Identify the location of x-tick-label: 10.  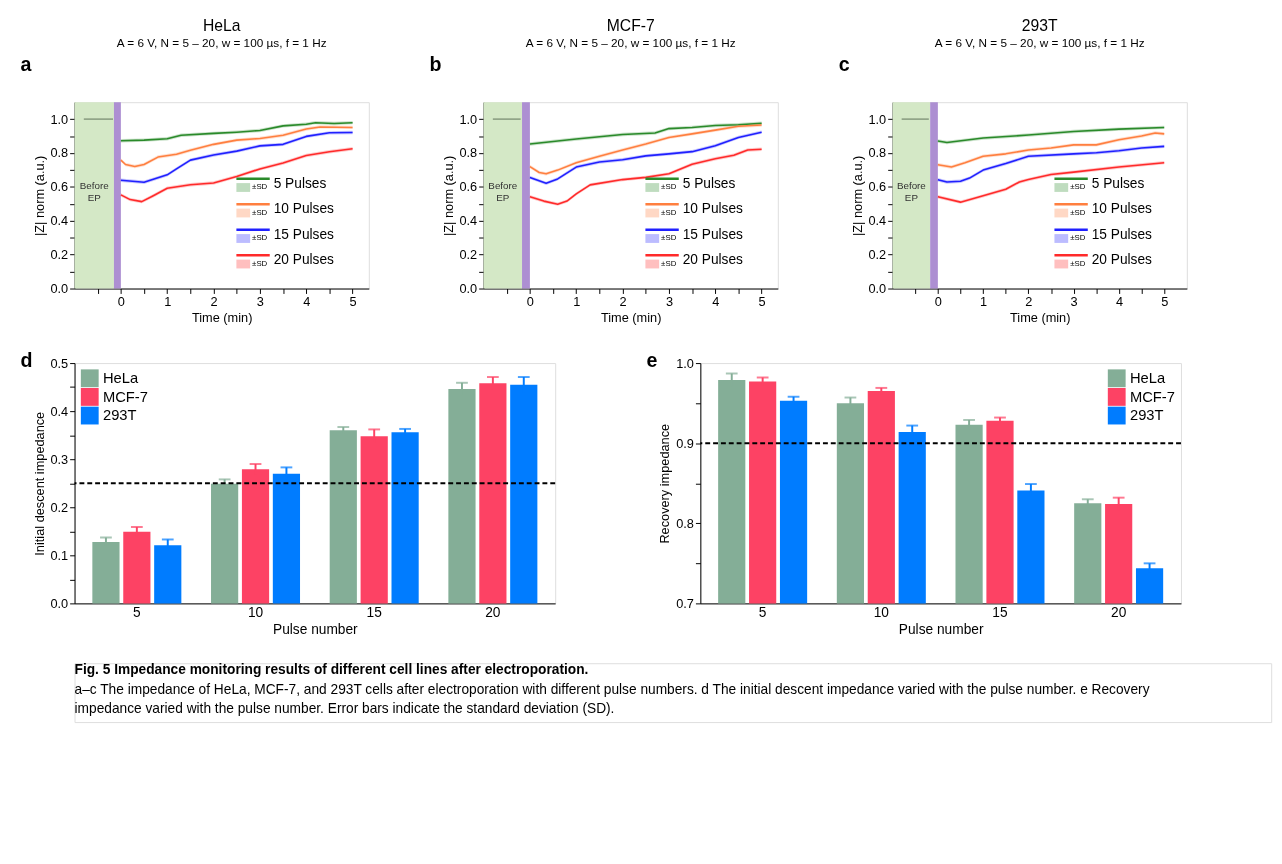
(255, 612).